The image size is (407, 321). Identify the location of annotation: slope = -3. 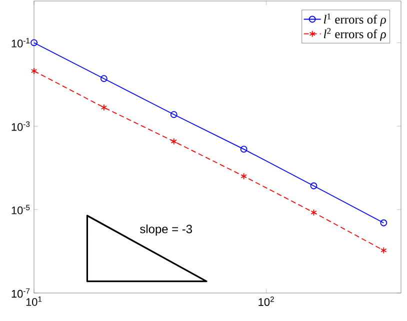
(166, 230).